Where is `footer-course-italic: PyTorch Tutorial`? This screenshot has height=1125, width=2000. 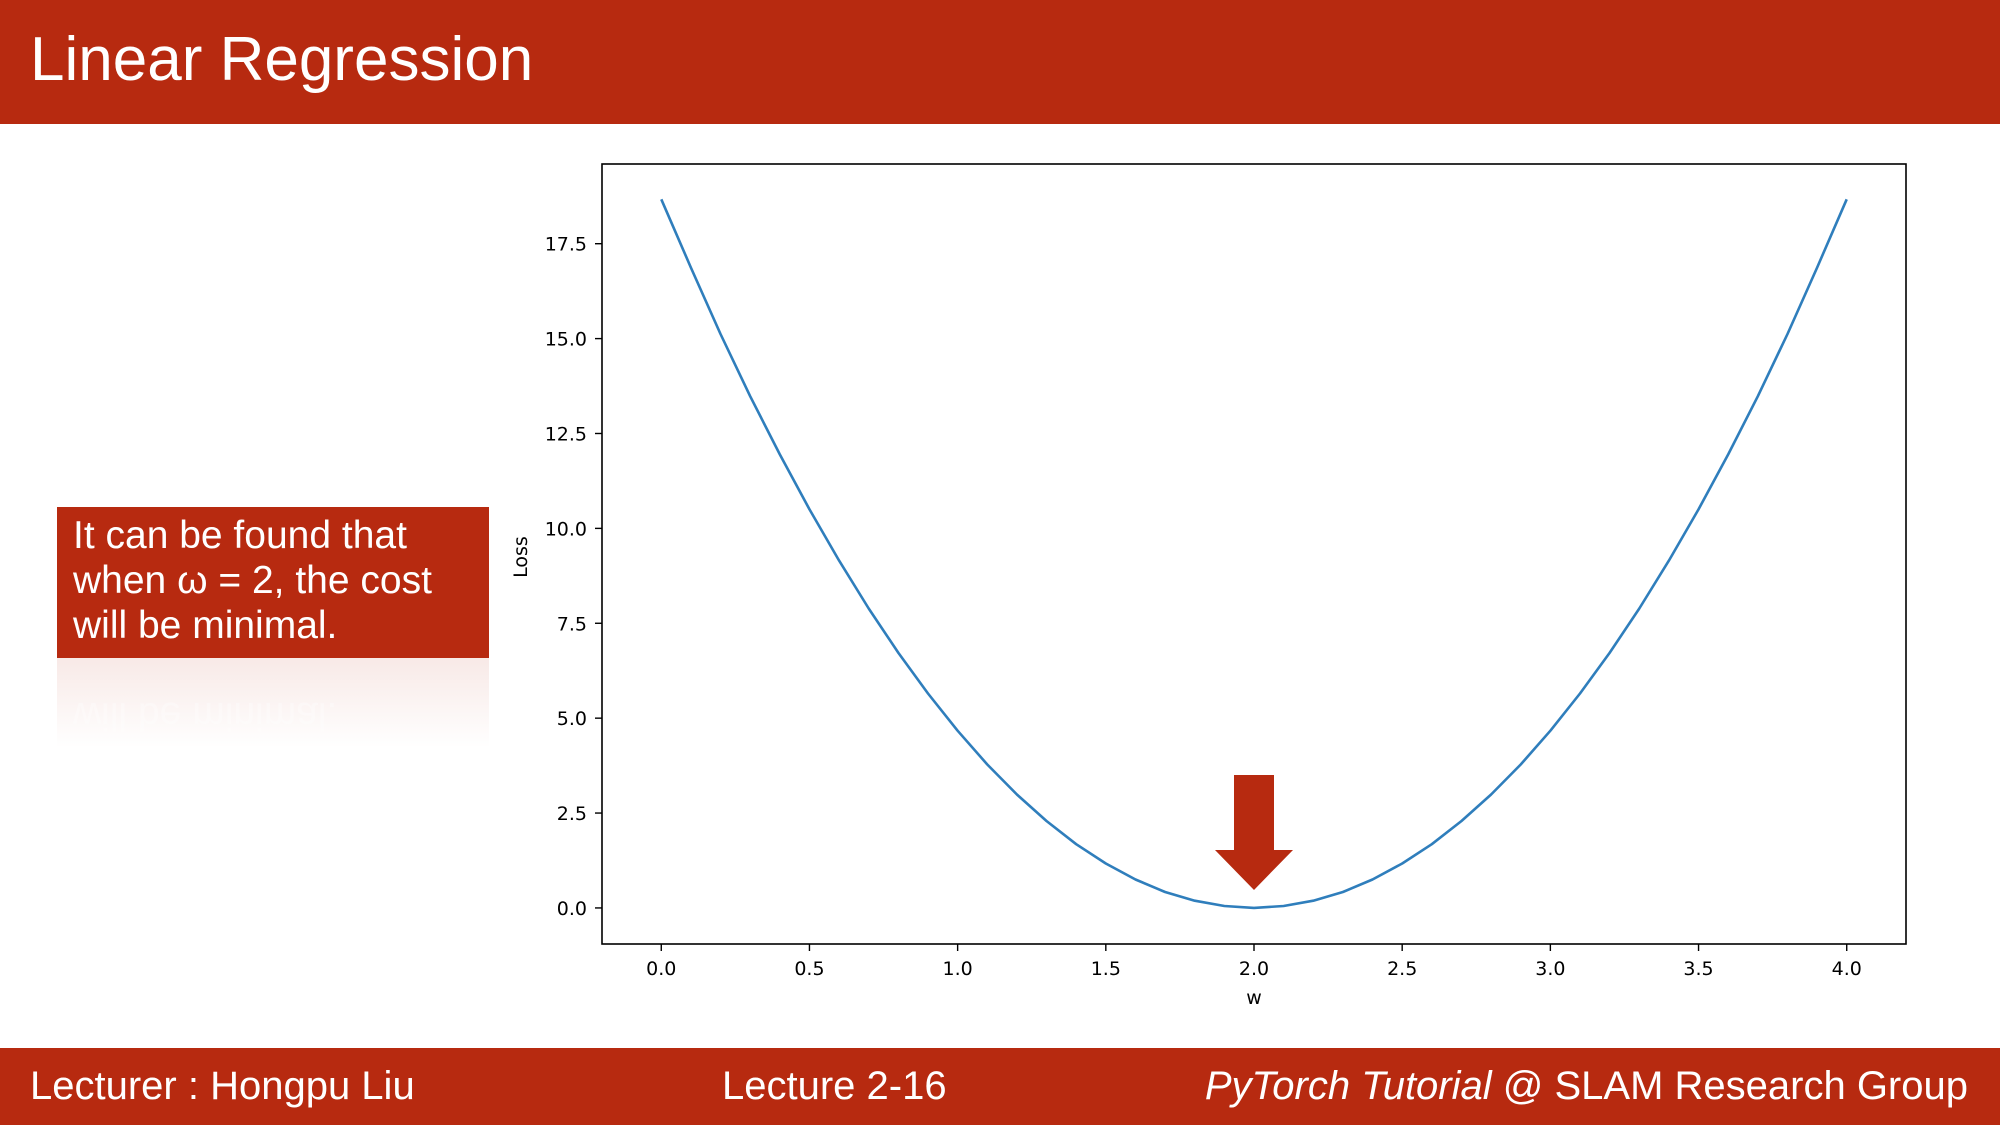 footer-course-italic: PyTorch Tutorial is located at coordinates (1348, 1086).